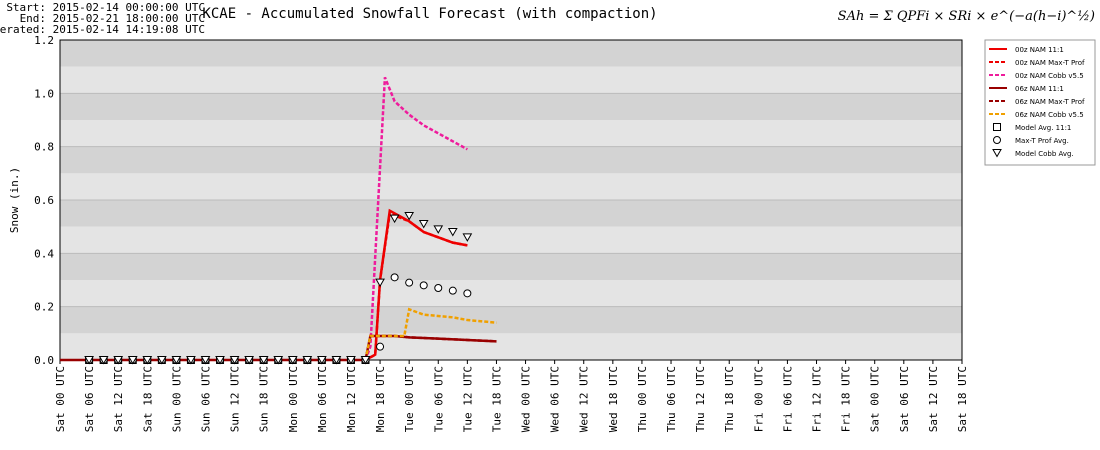 The height and width of the screenshot is (450, 1100). What do you see at coordinates (1050, 63) in the screenshot?
I see `legend-label: 00z NAM Max-T Prof` at bounding box center [1050, 63].